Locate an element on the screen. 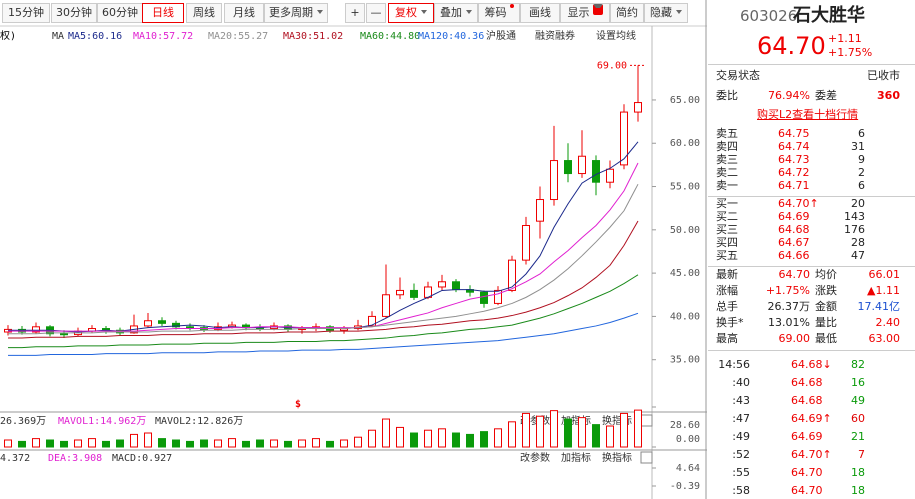 The image size is (915, 499). book-volume: 176 is located at coordinates (854, 229).